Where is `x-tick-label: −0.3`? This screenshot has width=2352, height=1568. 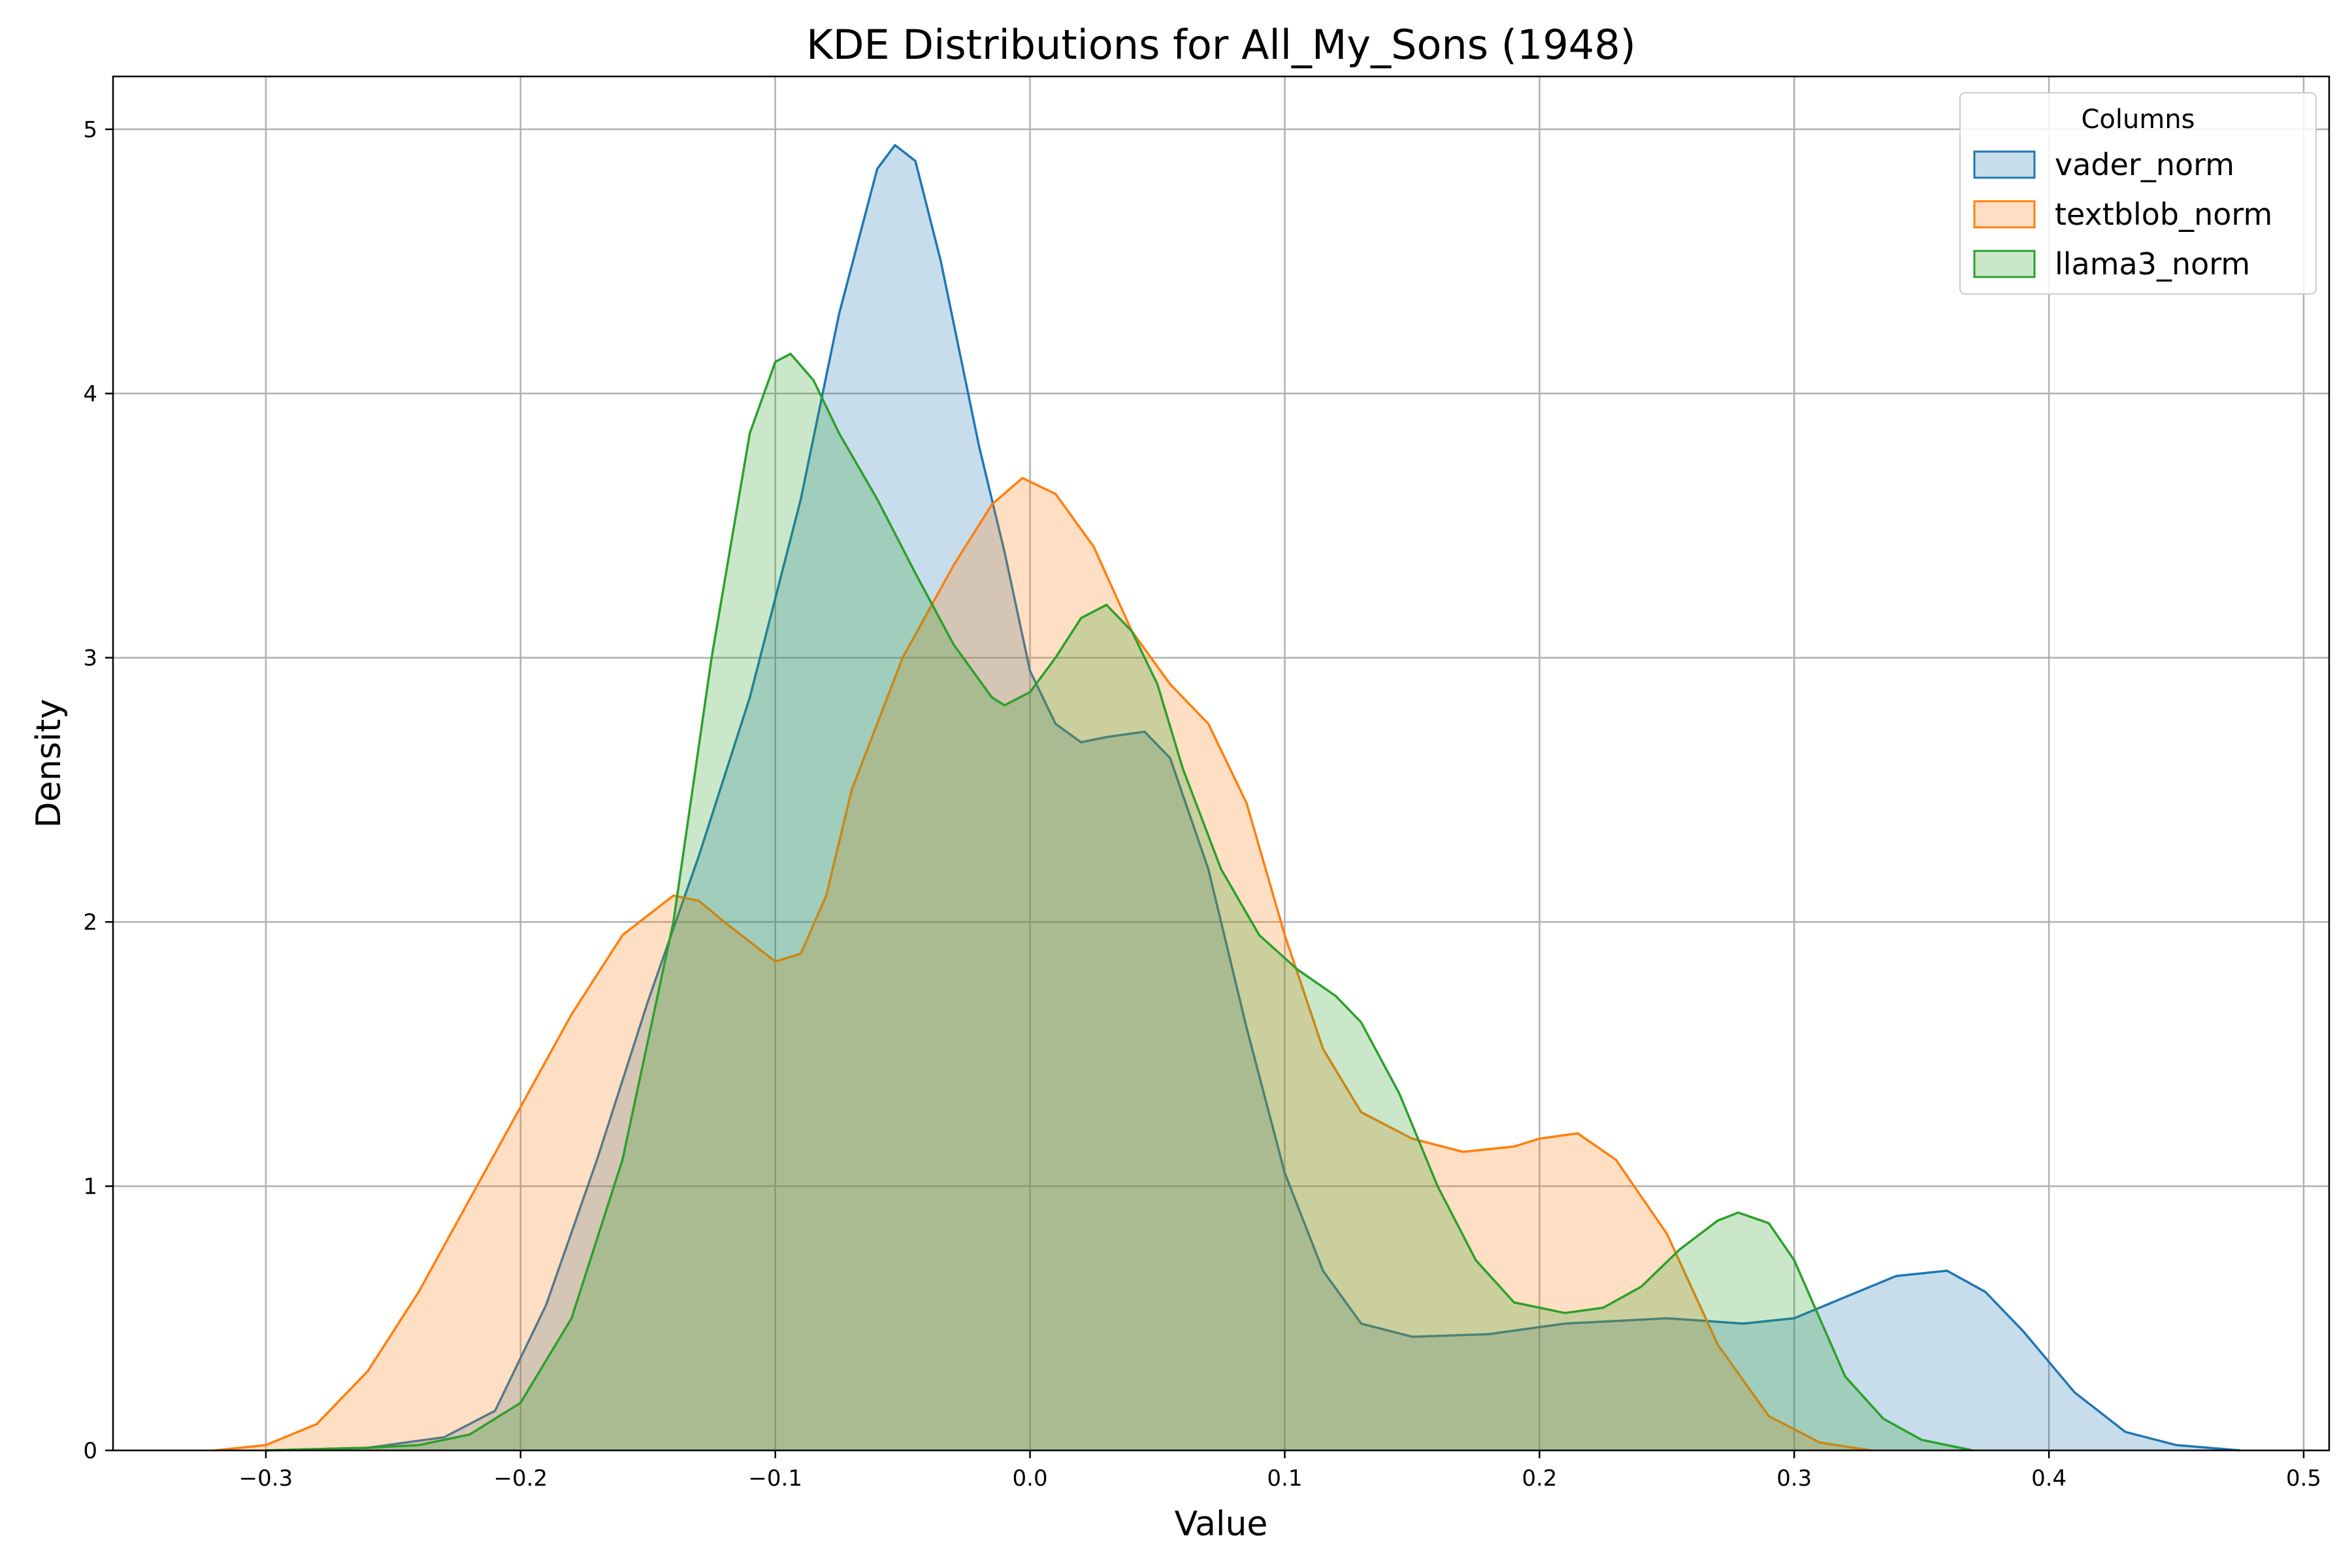
x-tick-label: −0.3 is located at coordinates (266, 1478).